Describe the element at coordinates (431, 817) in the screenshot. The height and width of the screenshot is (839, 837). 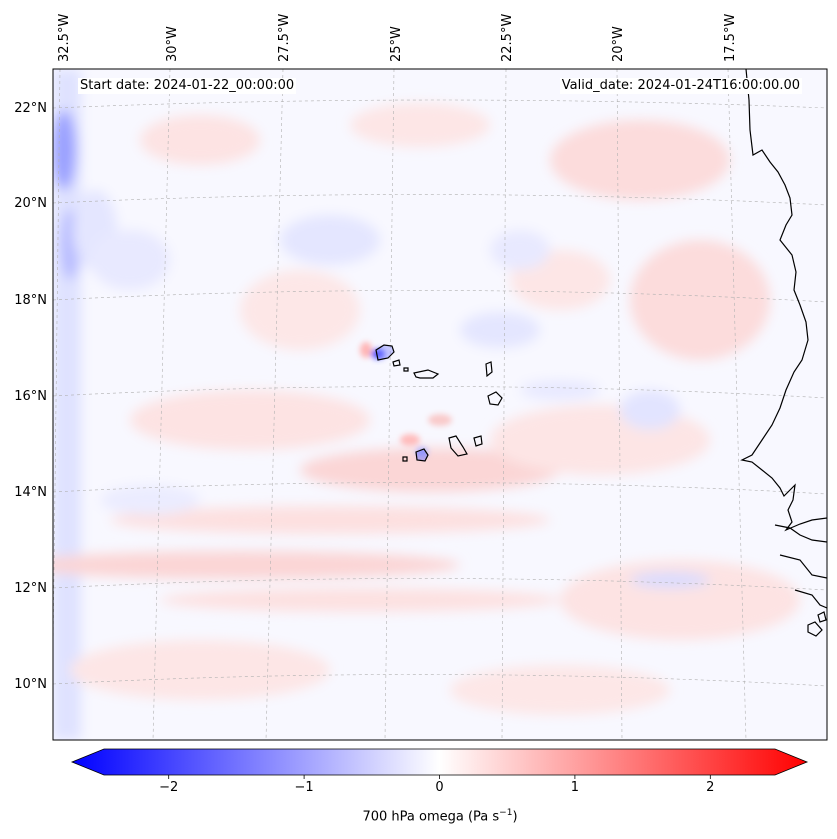
I see `colorbar-label-text: 700 hPa omega (Pa s` at that location.